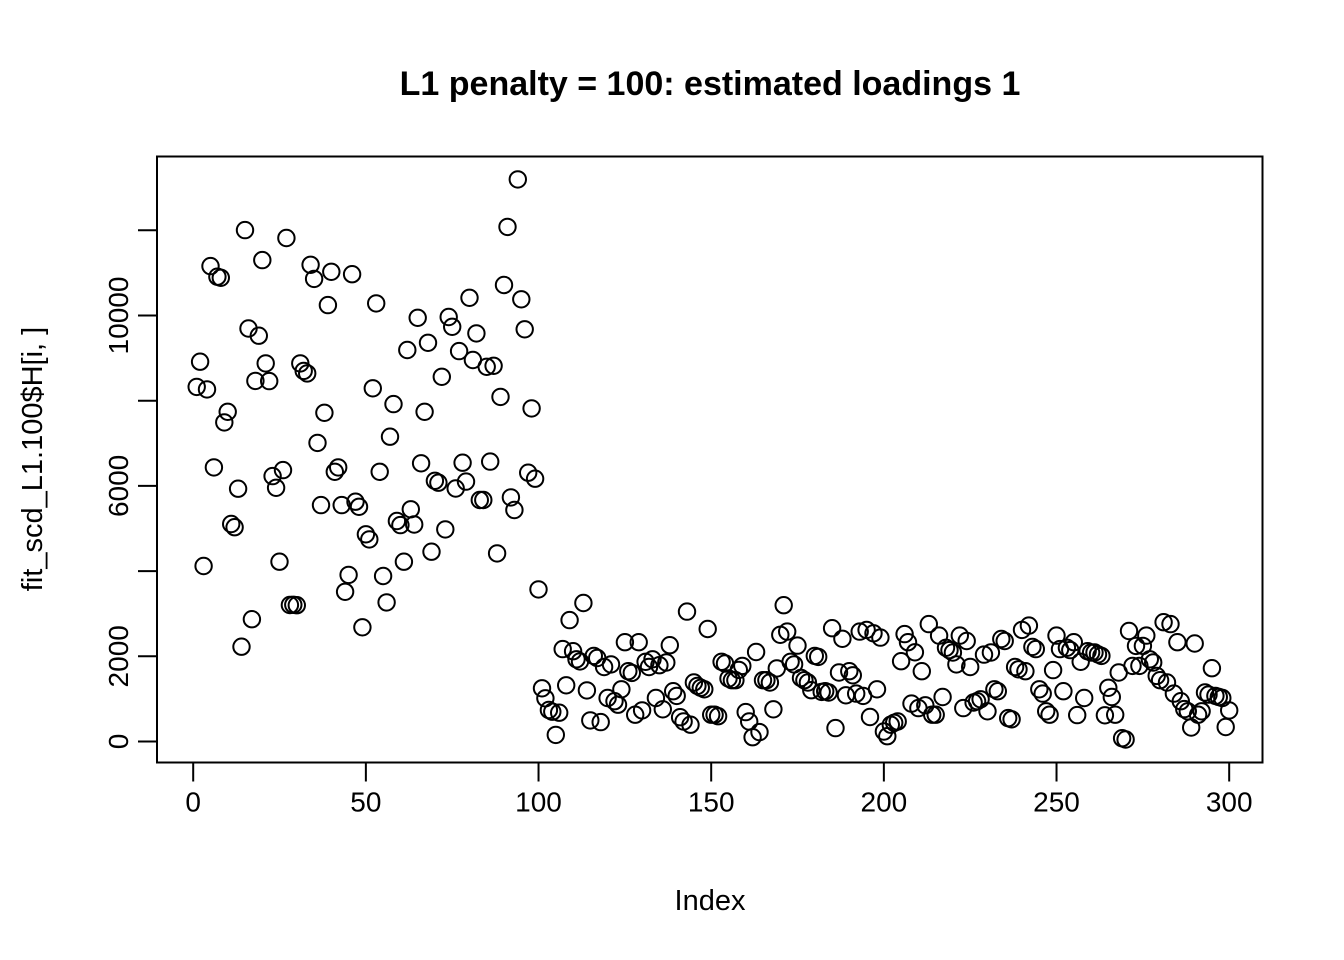 This screenshot has height=960, width=1344. Describe the element at coordinates (118, 316) in the screenshot. I see `y-tick-label: 10000` at that location.